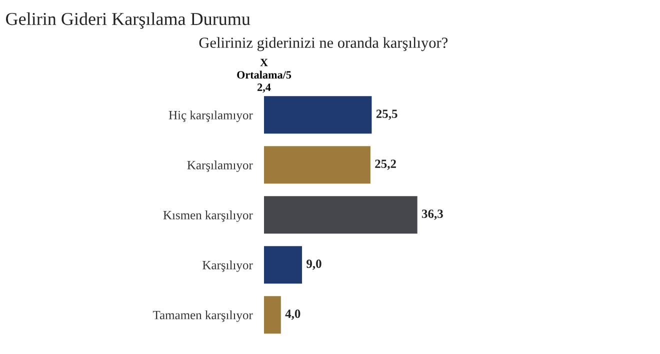  Describe the element at coordinates (128, 20) in the screenshot. I see `chart-title: Gelirin Gideri Karşılama Durumu` at that location.